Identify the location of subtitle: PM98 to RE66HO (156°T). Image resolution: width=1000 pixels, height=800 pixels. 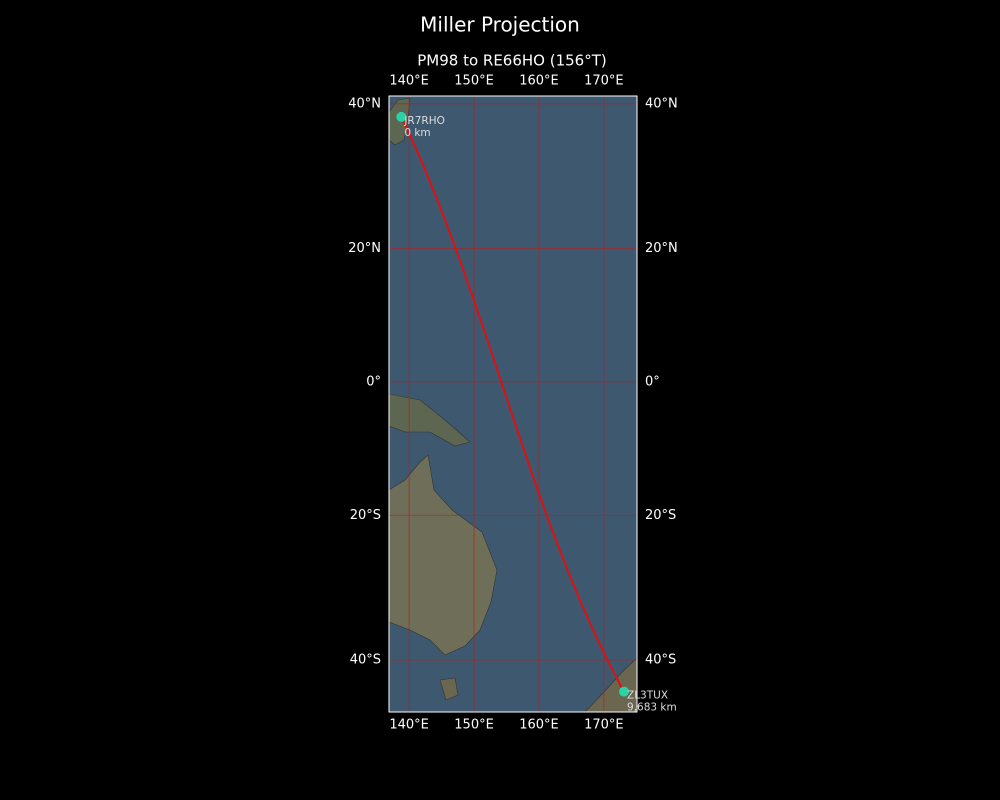
(512, 61).